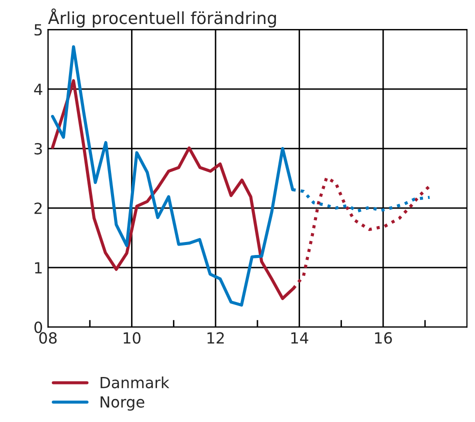 Image resolution: width=475 pixels, height=422 pixels. What do you see at coordinates (383, 338) in the screenshot?
I see `x-tick-label: 16` at bounding box center [383, 338].